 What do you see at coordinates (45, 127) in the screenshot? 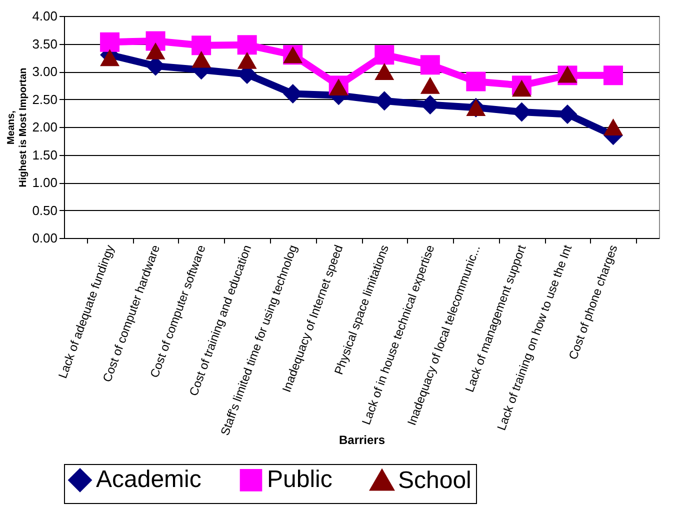
I see `y-tick-label: 2.00` at bounding box center [45, 127].